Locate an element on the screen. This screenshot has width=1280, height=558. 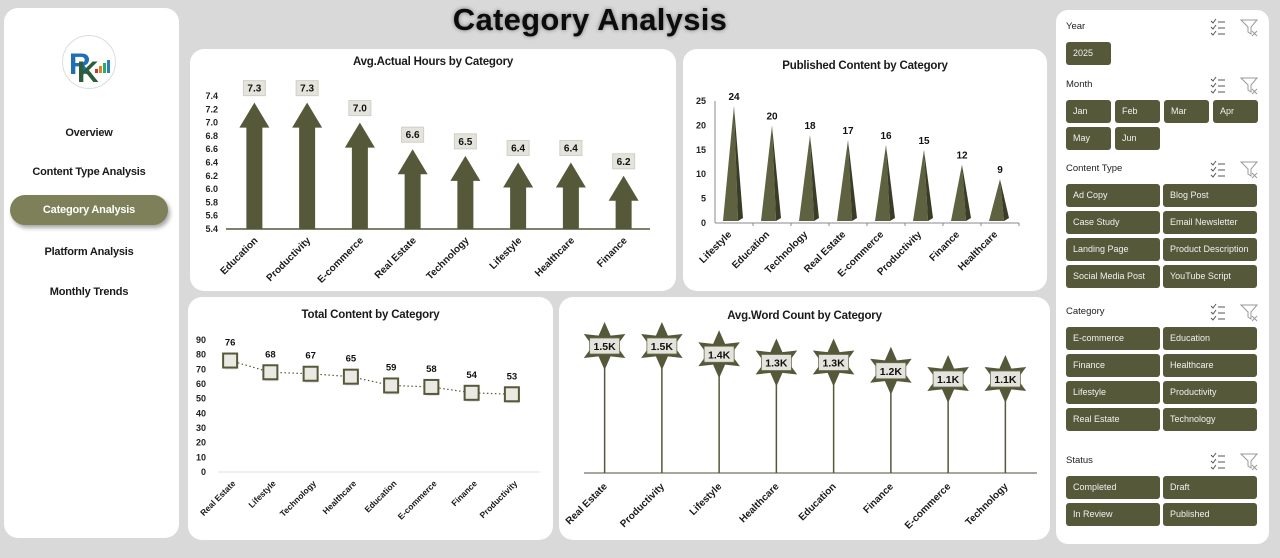
nav-monthly-trends: Monthly Trends is located at coordinates (89, 292).